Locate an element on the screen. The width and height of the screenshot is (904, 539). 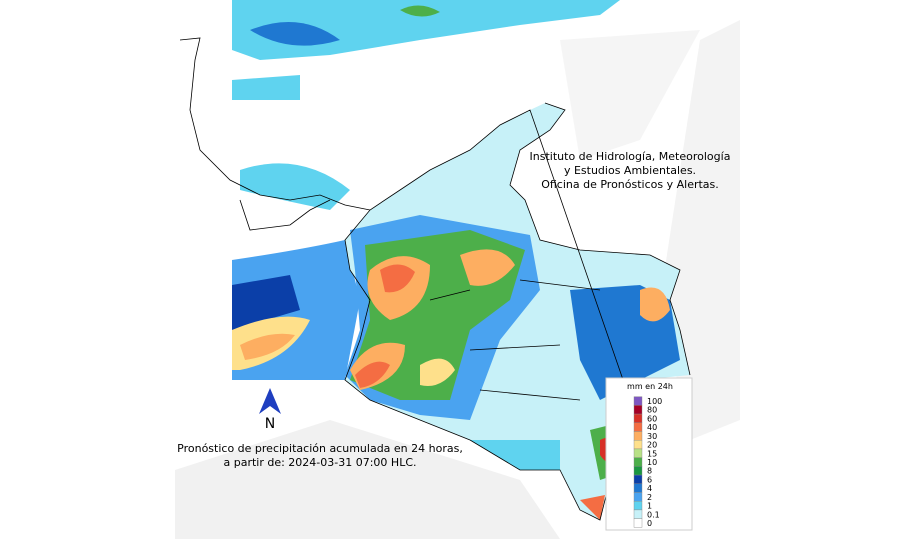
legend-label: 10 is located at coordinates (652, 462).